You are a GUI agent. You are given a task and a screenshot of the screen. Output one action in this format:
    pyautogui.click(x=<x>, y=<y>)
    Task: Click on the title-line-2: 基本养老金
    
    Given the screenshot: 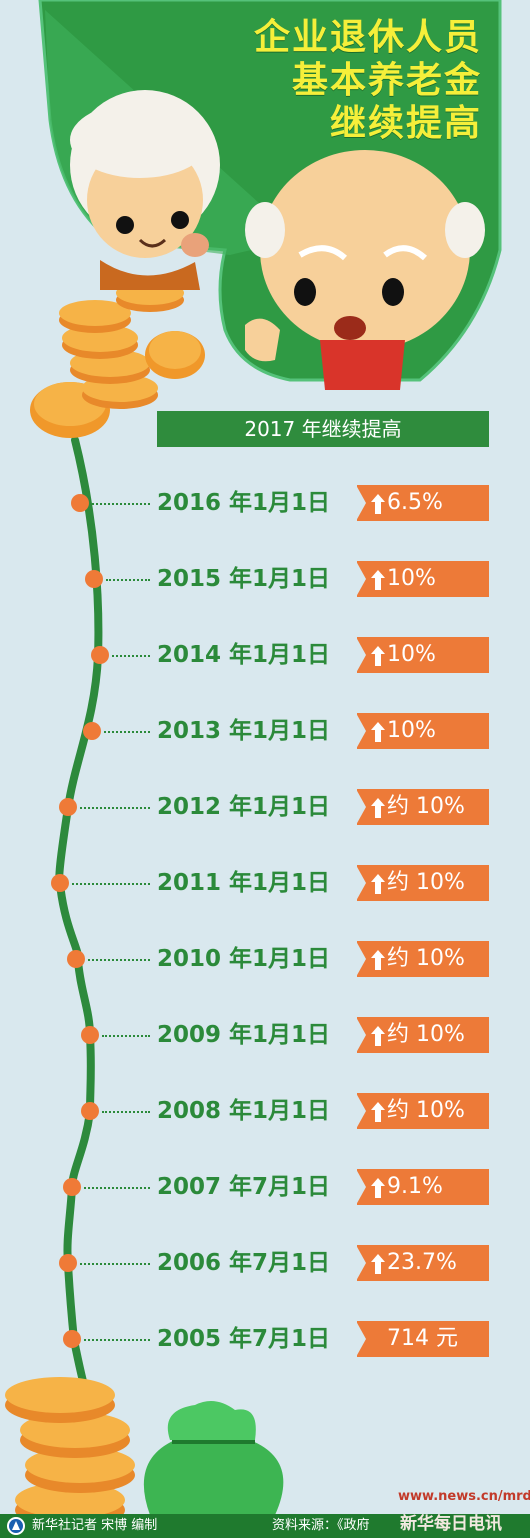 What is the action you would take?
    pyautogui.click(x=386, y=80)
    